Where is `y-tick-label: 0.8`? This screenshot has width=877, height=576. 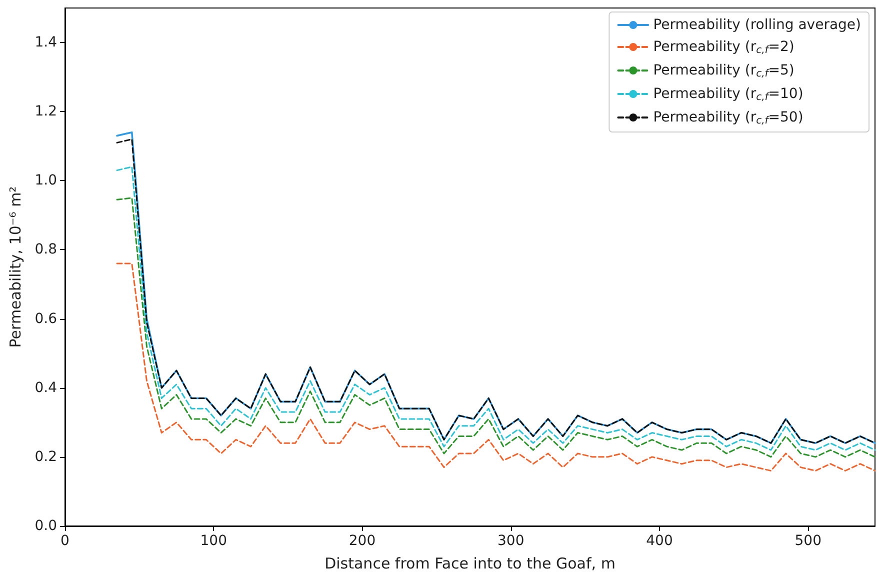
y-tick-label: 0.8 is located at coordinates (45, 250).